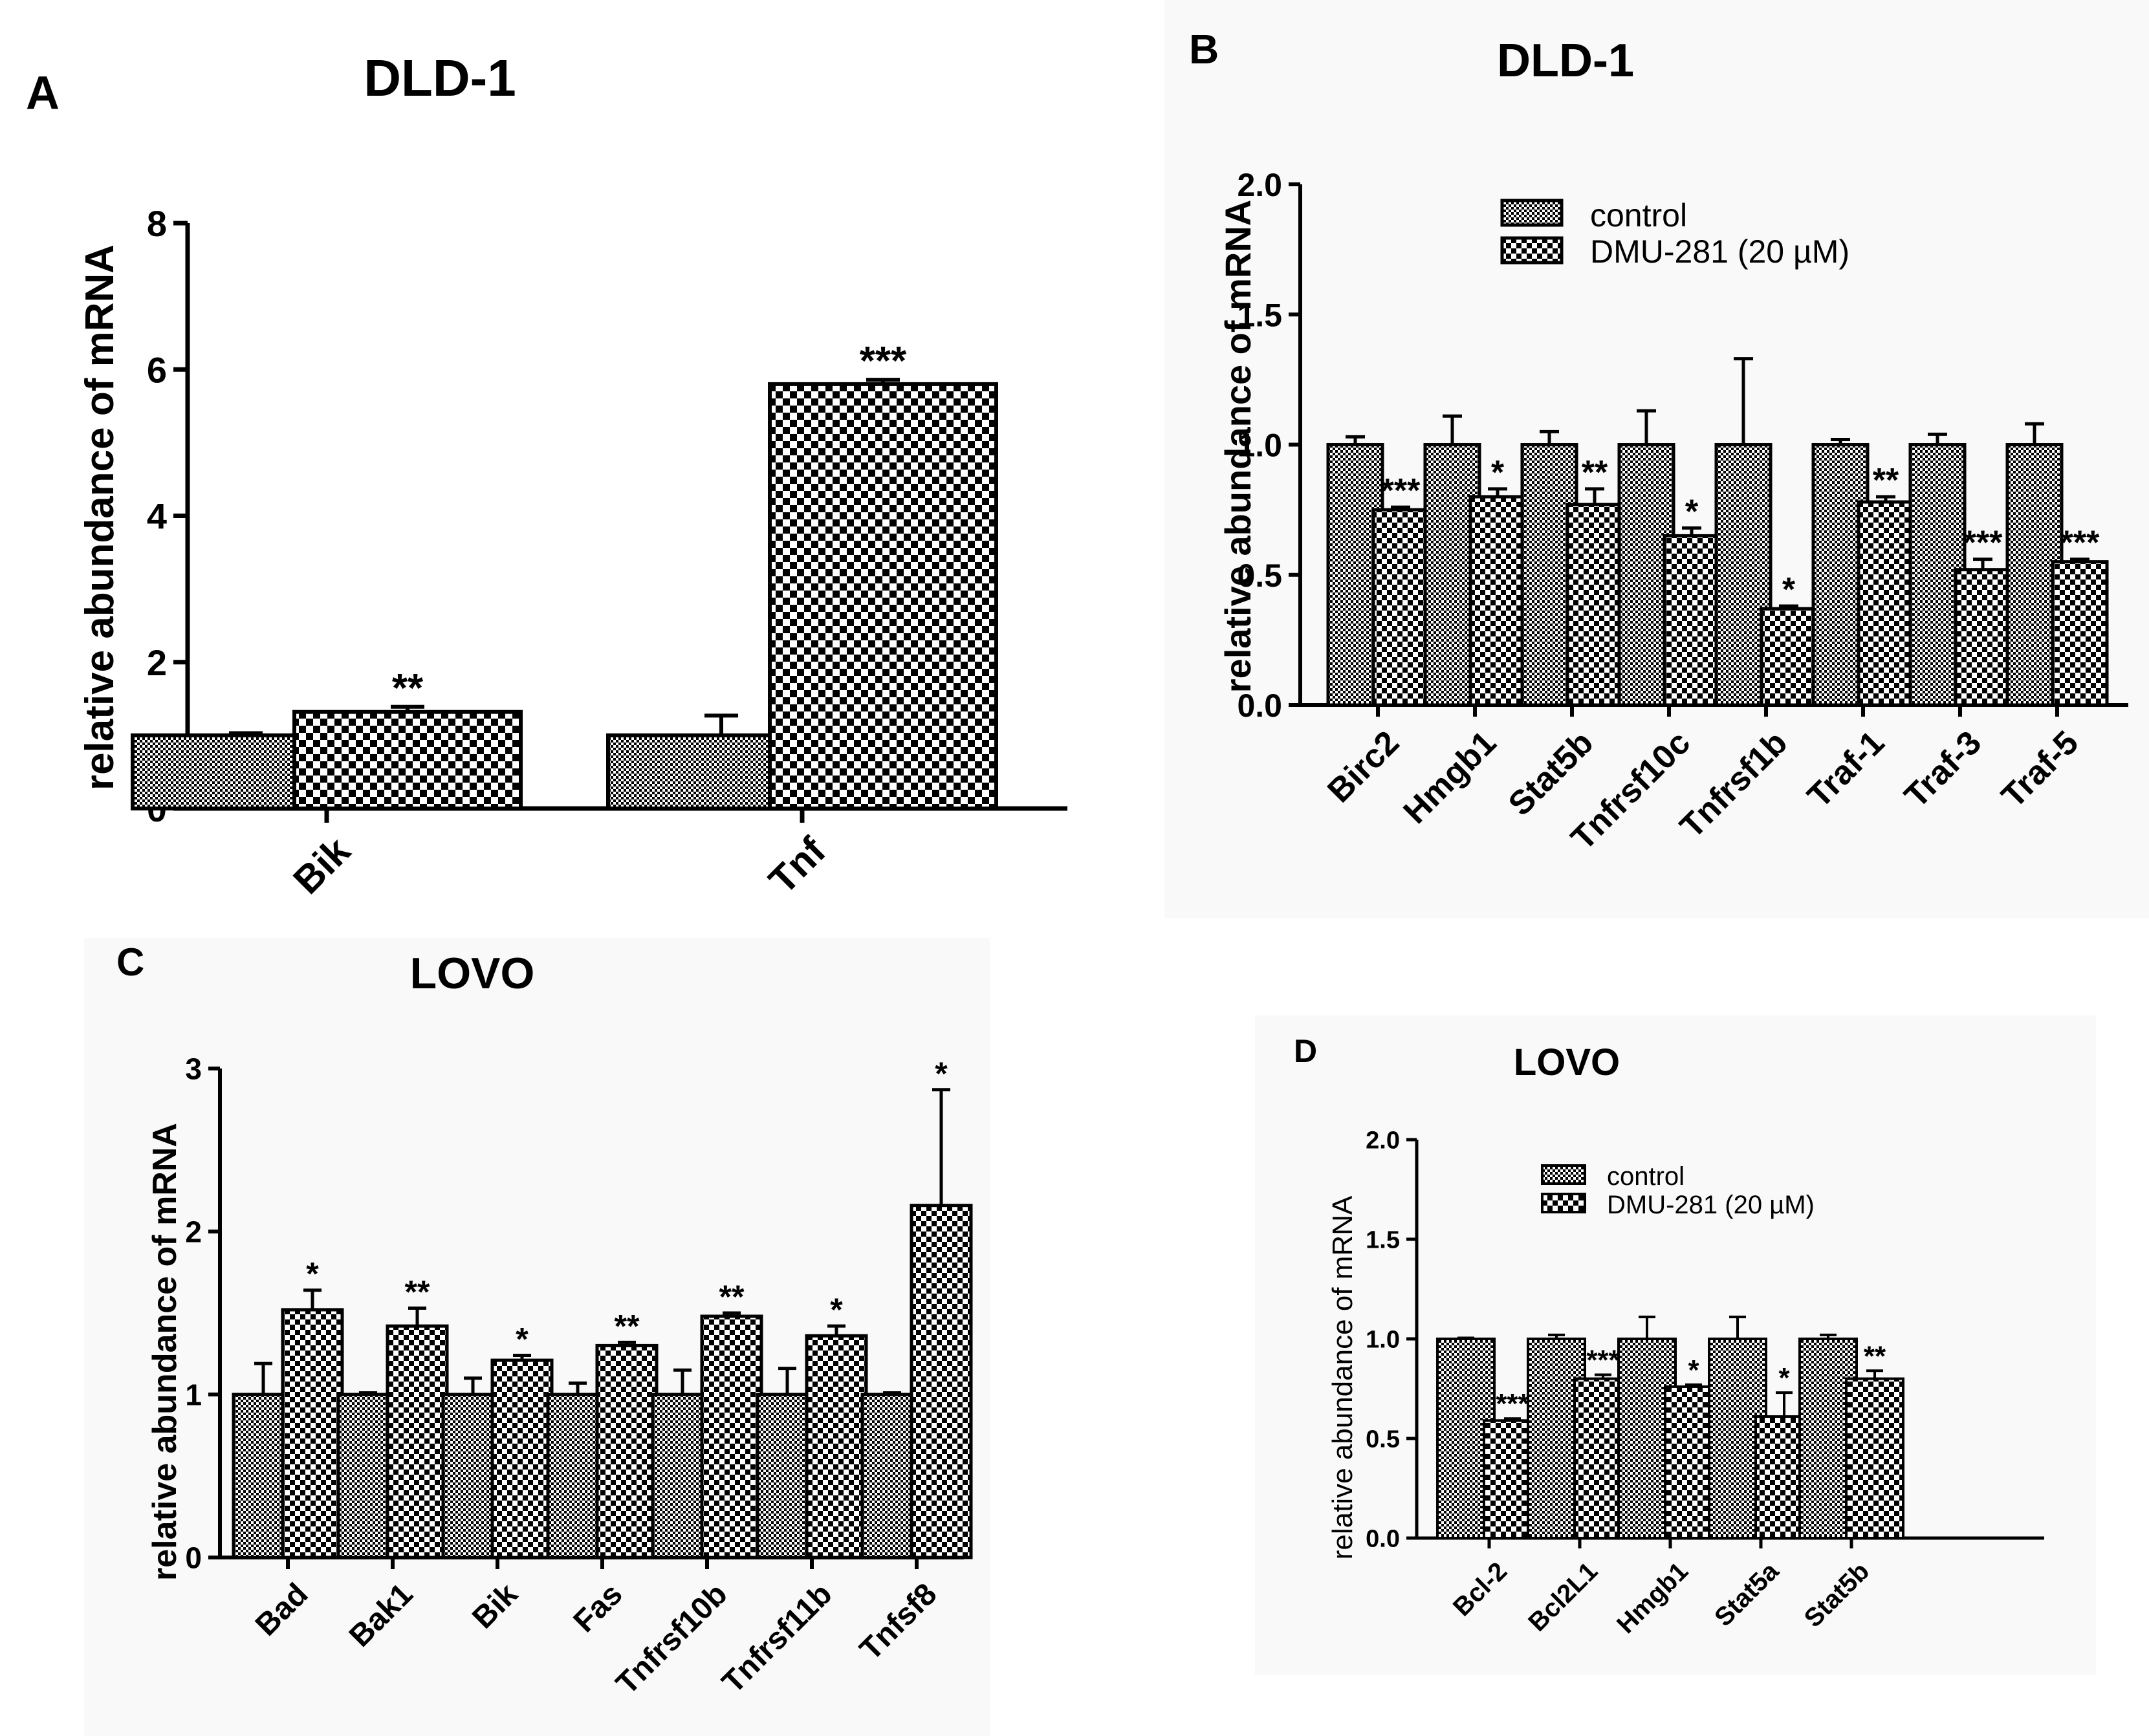 Image resolution: width=2149 pixels, height=1736 pixels. I want to click on x-tick-label-tnf: Tnf, so click(798, 865).